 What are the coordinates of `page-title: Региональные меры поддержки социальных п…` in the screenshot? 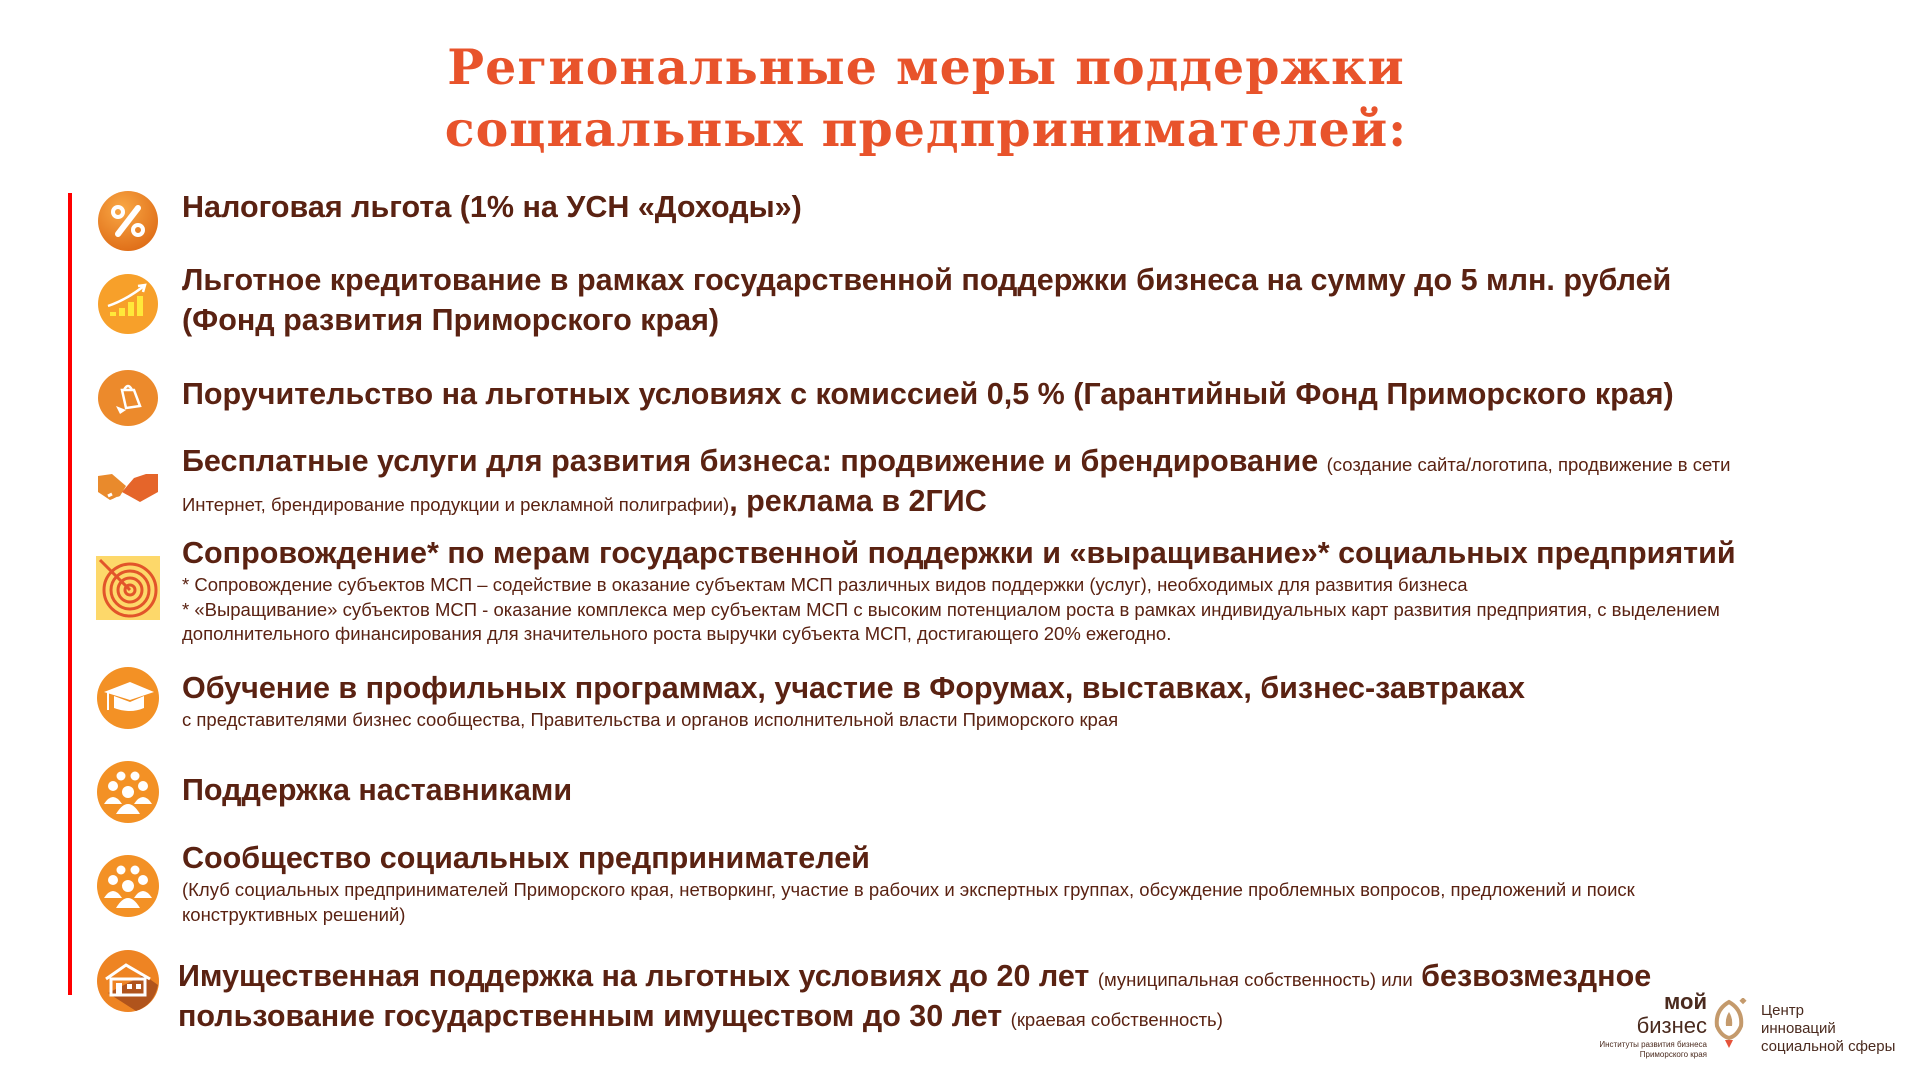 It's located at (926, 98).